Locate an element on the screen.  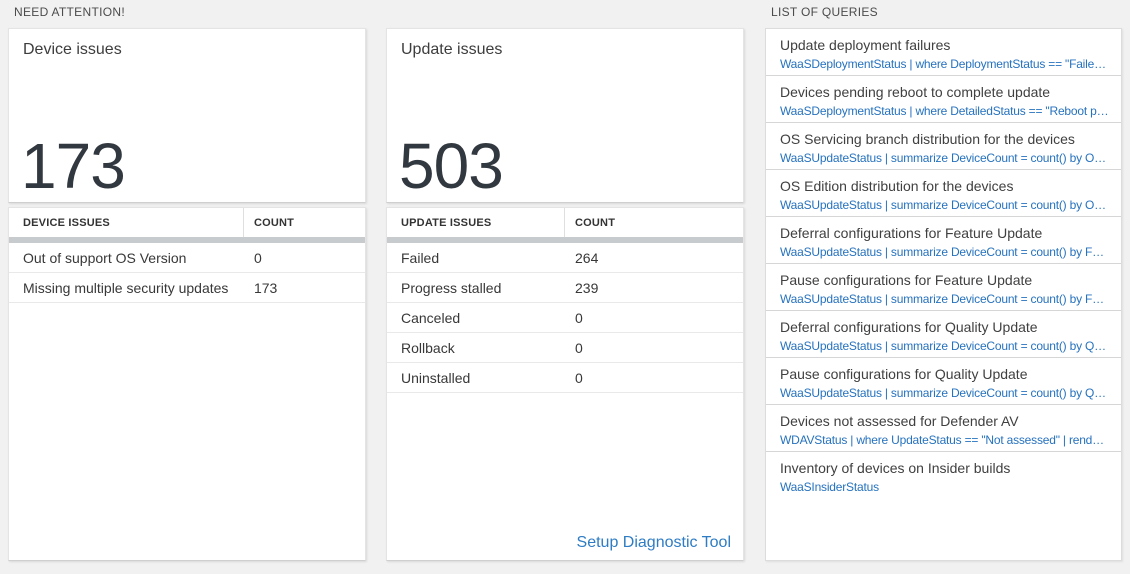
table-row: Uninstalled 0 is located at coordinates (565, 378).